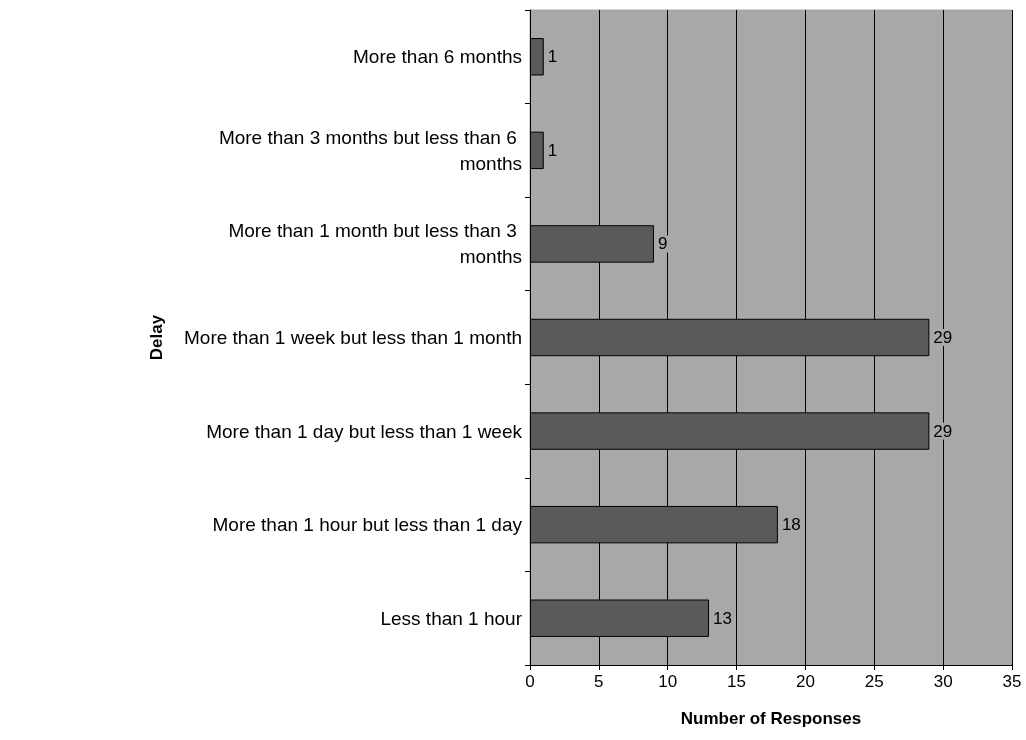 The width and height of the screenshot is (1026, 740). Describe the element at coordinates (722, 618) in the screenshot. I see `data-label: 13` at that location.